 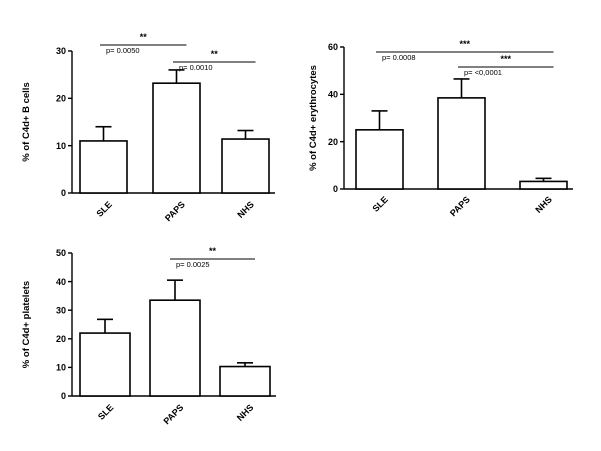 What do you see at coordinates (196, 67) in the screenshot?
I see `p-value-label: p= 0.0010` at bounding box center [196, 67].